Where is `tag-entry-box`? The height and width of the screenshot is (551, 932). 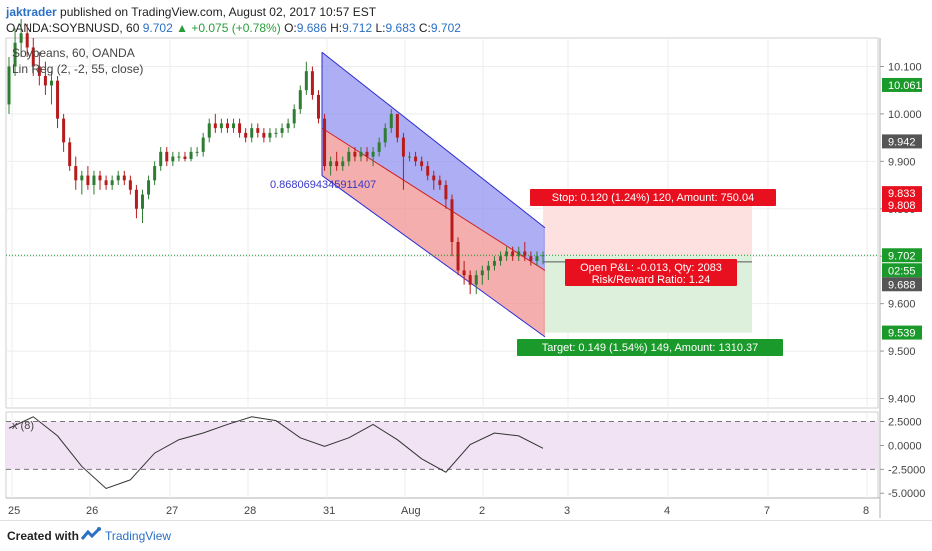 tag-entry-box is located at coordinates (902, 284).